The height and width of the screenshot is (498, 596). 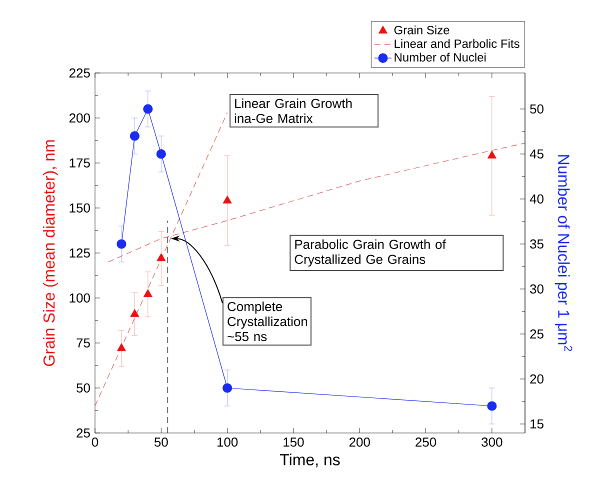 I want to click on y-axis-title: Grain Size (mean diameter), nm, so click(x=50, y=253).